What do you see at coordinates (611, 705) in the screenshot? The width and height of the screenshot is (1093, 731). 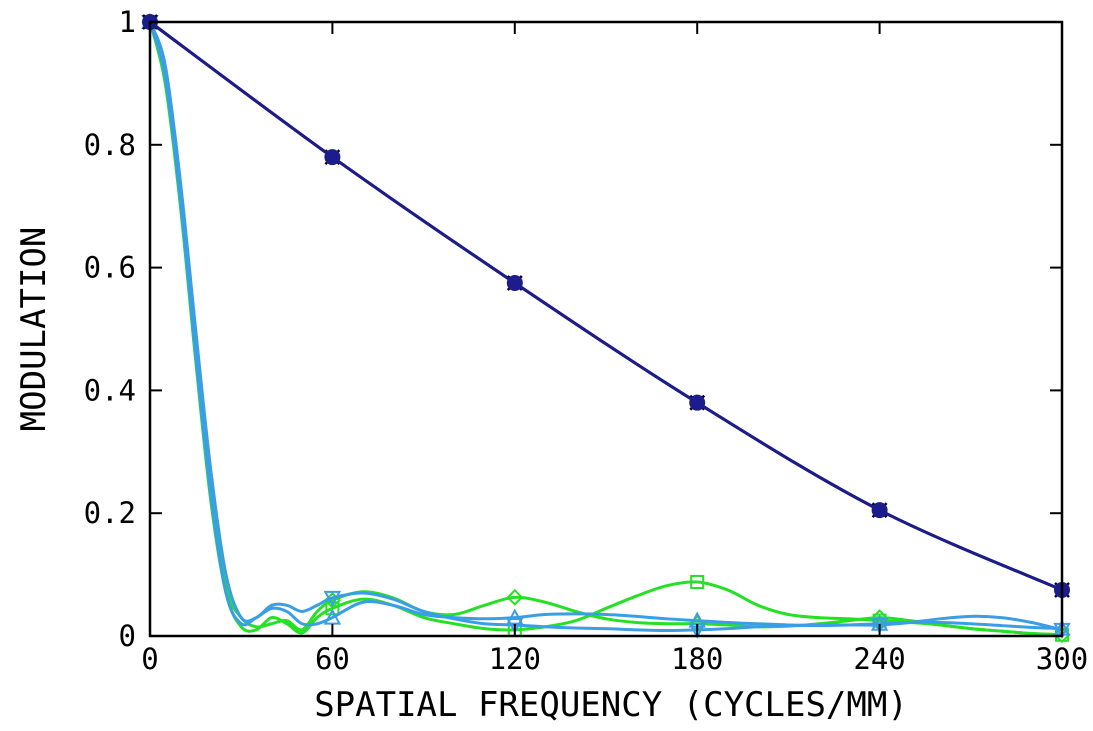 I see `x-axis-title: SPATIAL FREQUENCY (CYCLES/MM)` at bounding box center [611, 705].